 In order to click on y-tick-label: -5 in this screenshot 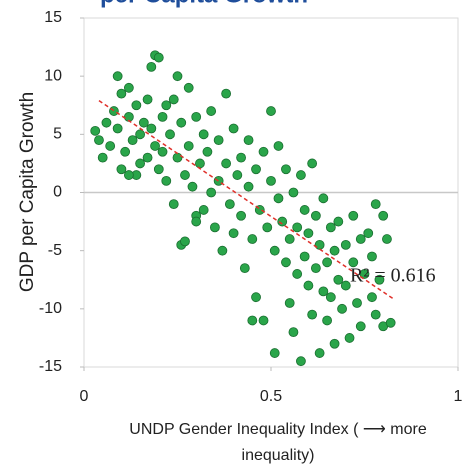, I will do `click(55, 250)`.